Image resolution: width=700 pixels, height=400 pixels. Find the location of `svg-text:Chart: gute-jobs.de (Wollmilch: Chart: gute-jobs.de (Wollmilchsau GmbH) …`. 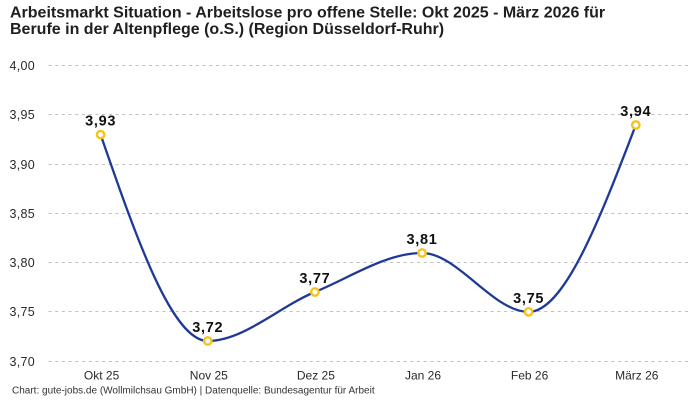

svg-text:Chart: gute-jobs.de (Wollmilch: Chart: gute-jobs.de (Wollmilchsau GmbH) … is located at coordinates (193, 391).